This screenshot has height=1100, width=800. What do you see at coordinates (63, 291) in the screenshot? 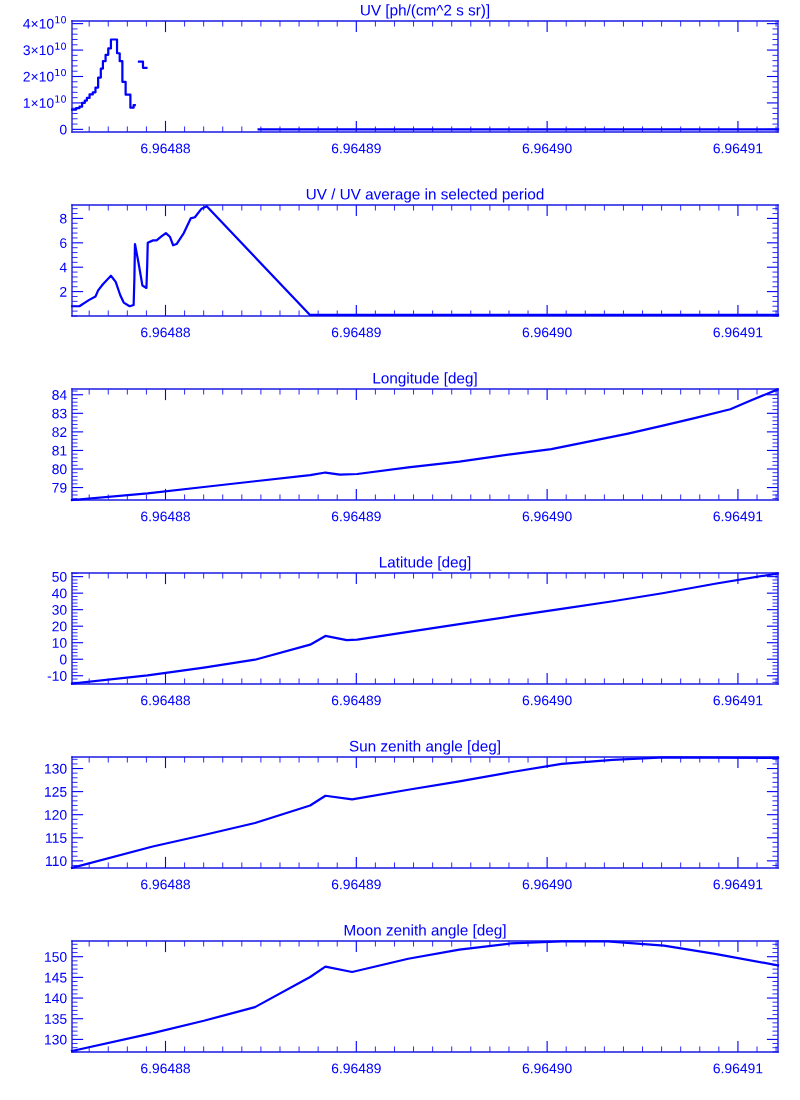
I see `y-tick-label: 2` at bounding box center [63, 291].